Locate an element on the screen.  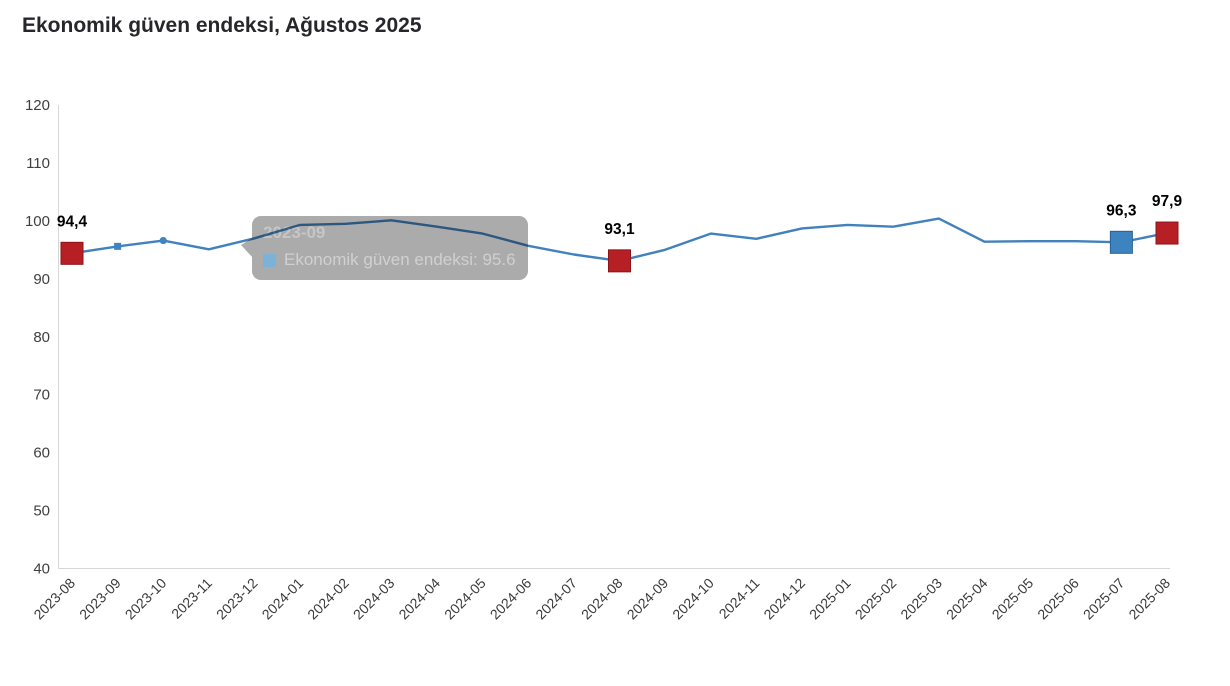
y-axis-tick-label: 80 is located at coordinates (41, 337).